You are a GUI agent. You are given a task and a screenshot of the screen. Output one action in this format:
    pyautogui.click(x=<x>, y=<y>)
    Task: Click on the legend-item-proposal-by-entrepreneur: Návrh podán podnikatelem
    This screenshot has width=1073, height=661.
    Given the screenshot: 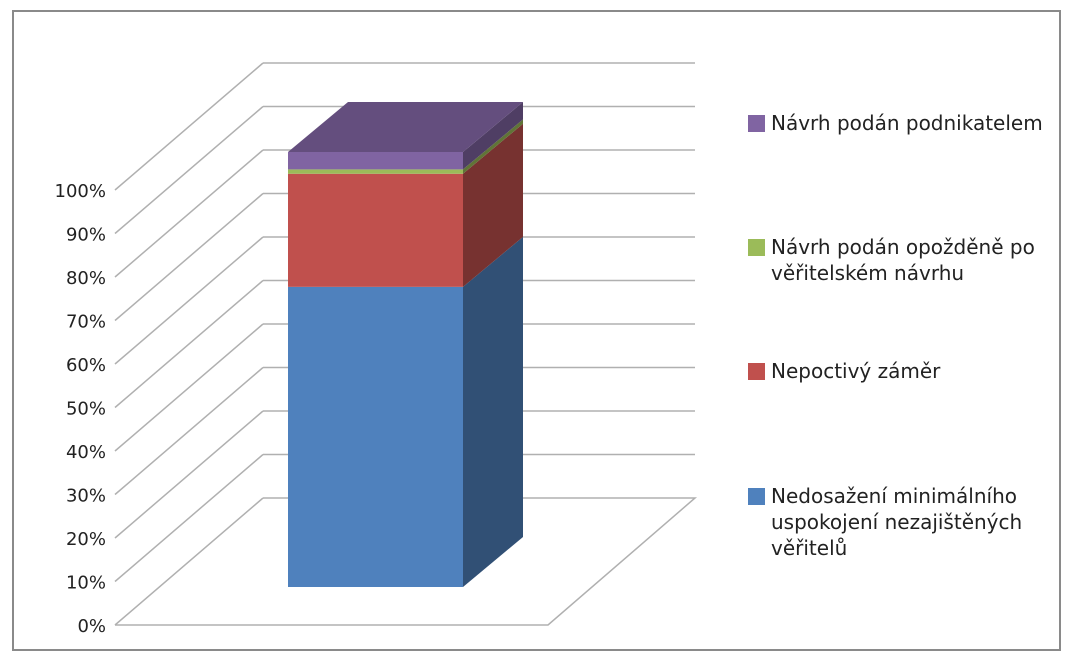 What is the action you would take?
    pyautogui.click(x=904, y=123)
    